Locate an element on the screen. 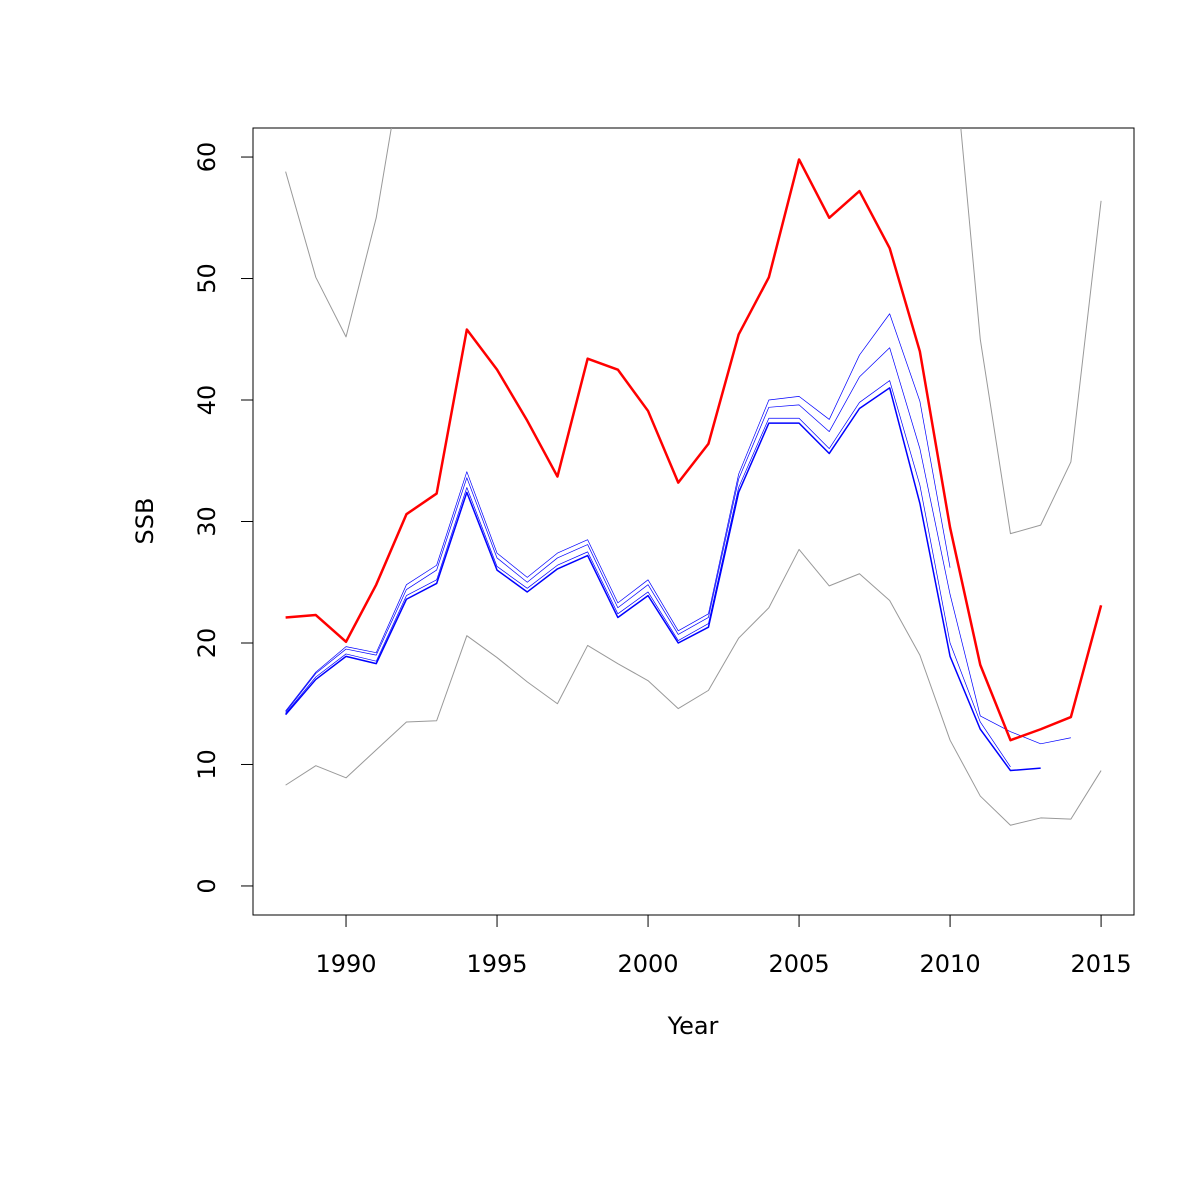 The image size is (1200, 1204). y-tick-label: 60 is located at coordinates (207, 157).